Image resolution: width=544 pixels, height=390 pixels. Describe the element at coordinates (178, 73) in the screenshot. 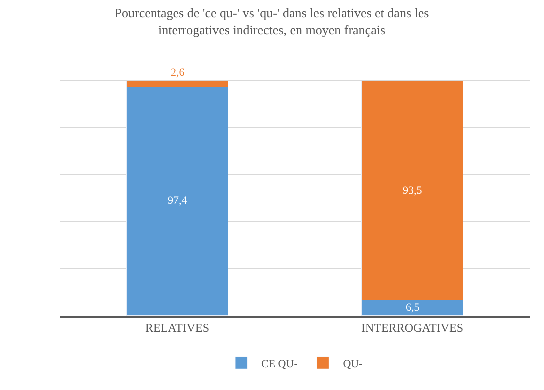

I see `data-label: 2,6` at that location.